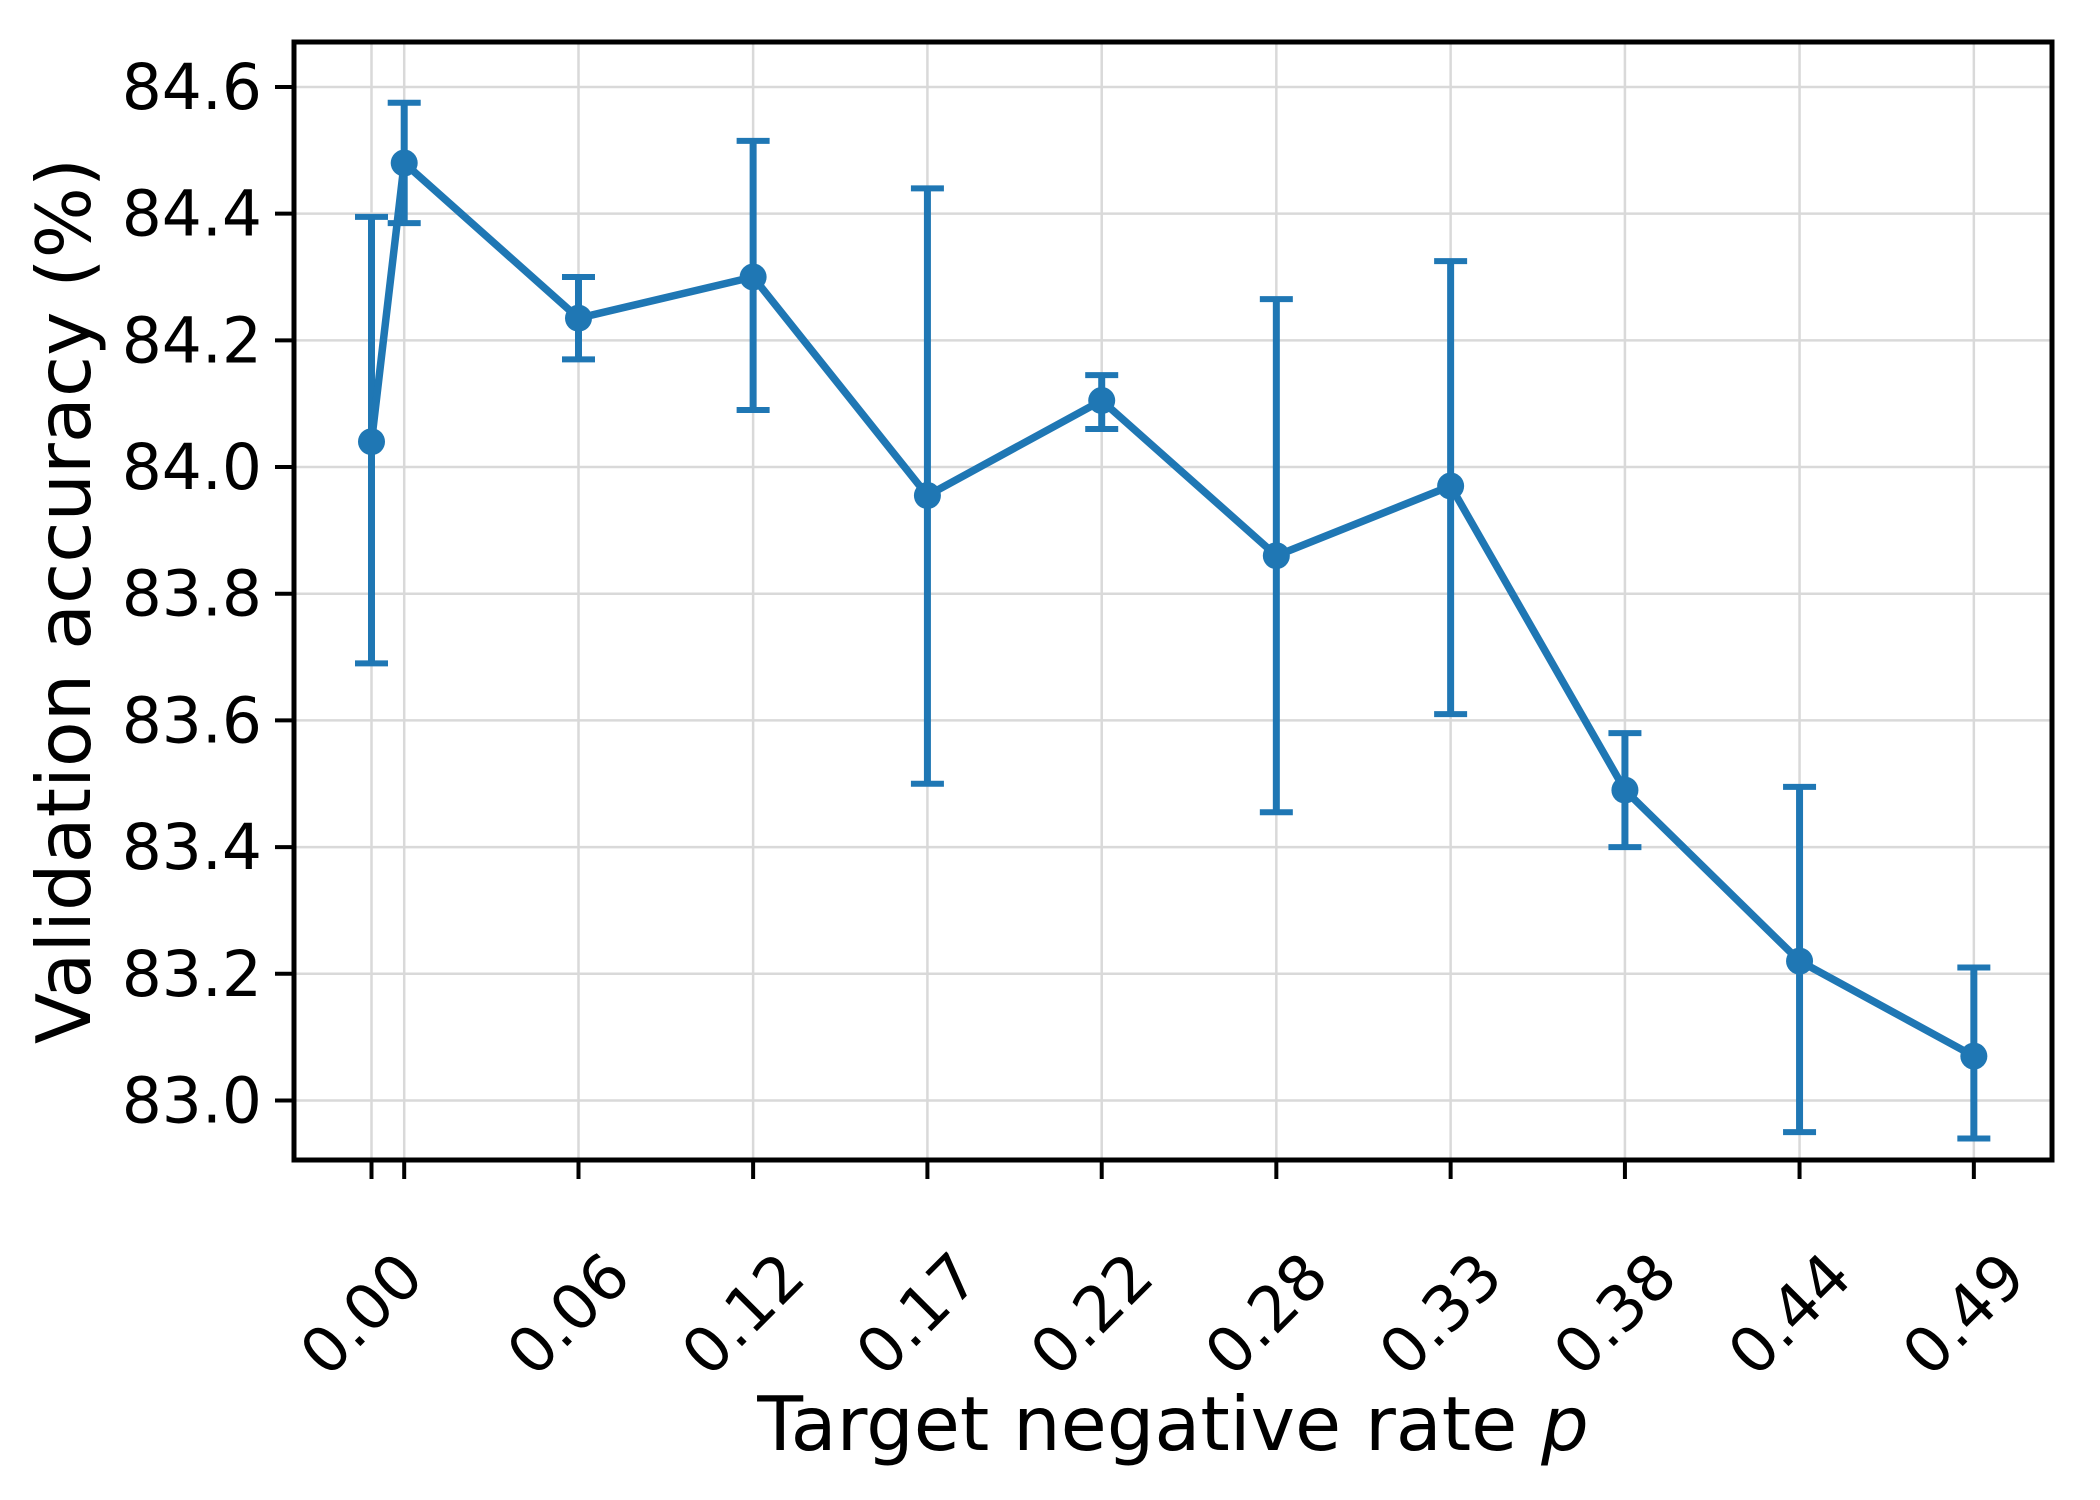  I want to click on y-tick-label: 83.8, so click(192, 594).